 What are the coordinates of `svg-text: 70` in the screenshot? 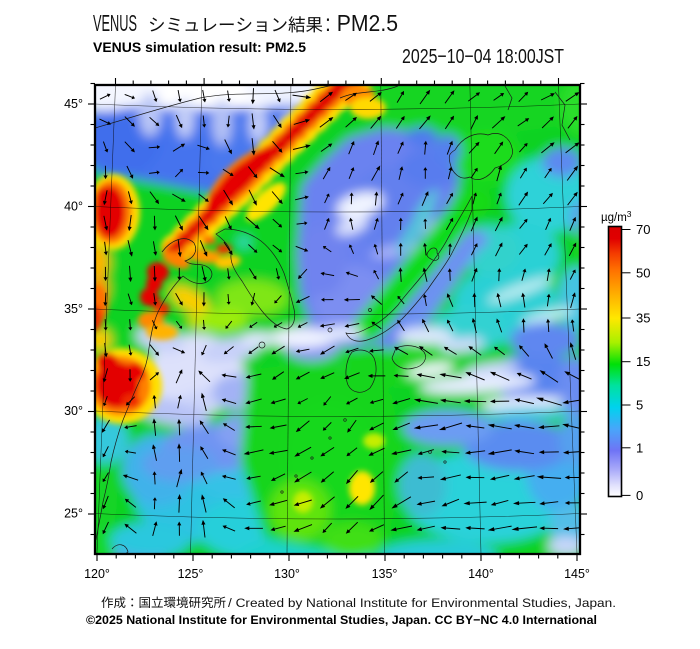 It's located at (643, 229).